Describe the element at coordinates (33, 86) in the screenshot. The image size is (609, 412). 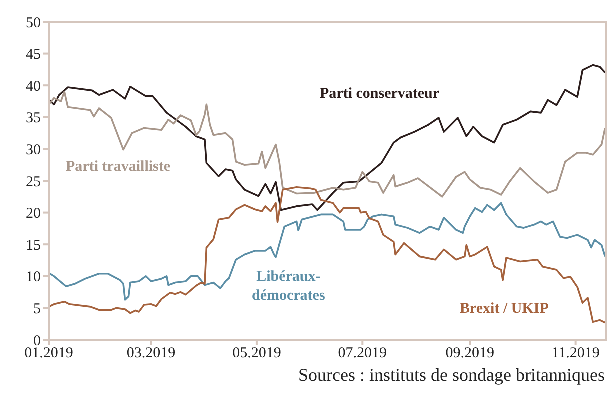
I see `y-tick-label: 40` at that location.